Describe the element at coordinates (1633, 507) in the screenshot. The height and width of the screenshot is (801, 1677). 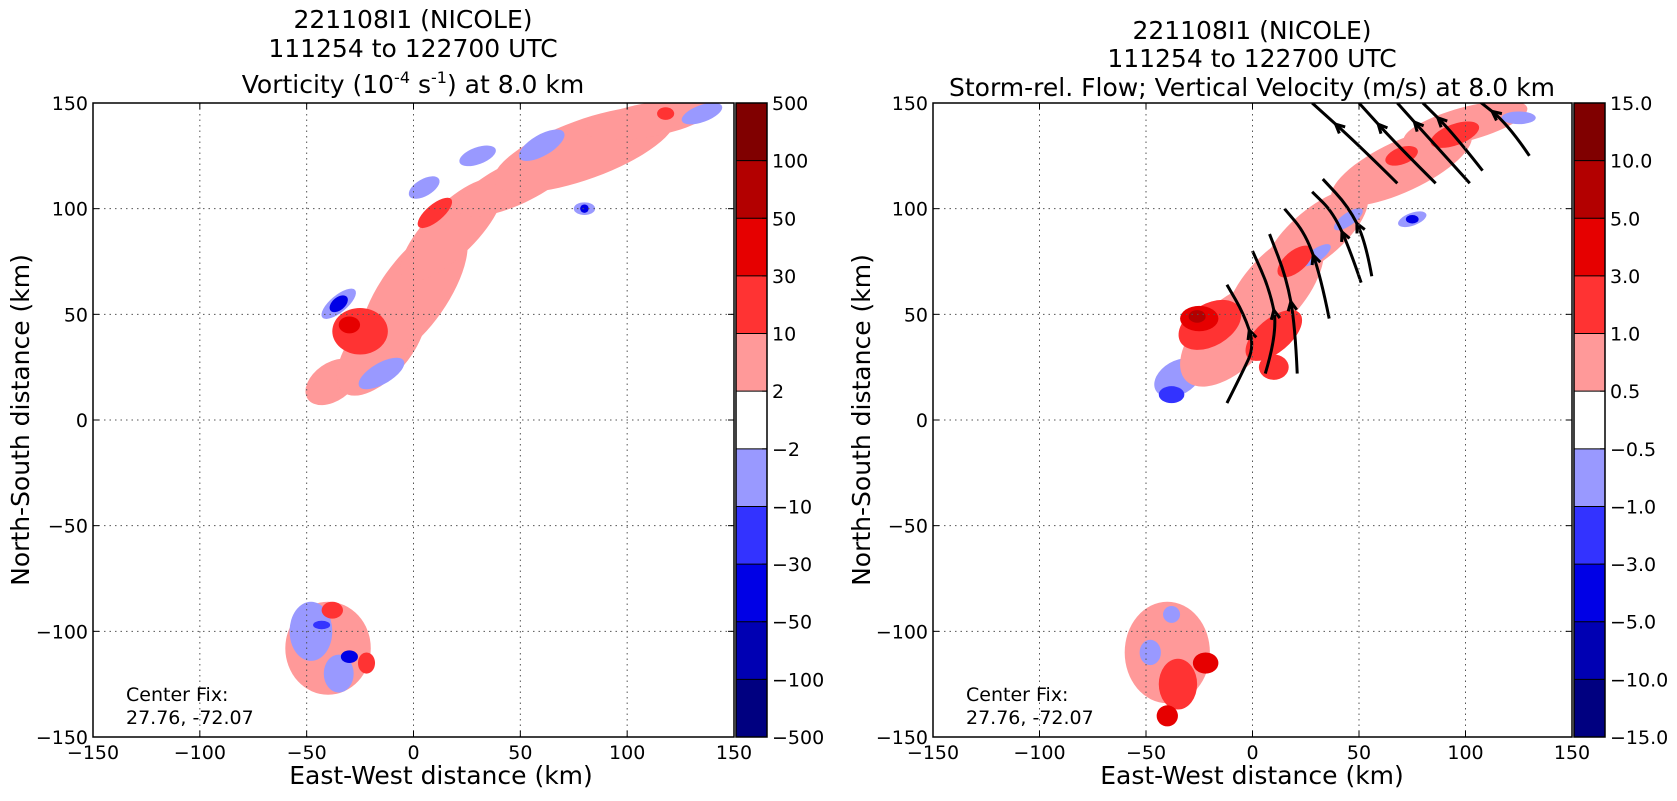
I see `colorbar-tick-label: −1.0` at that location.